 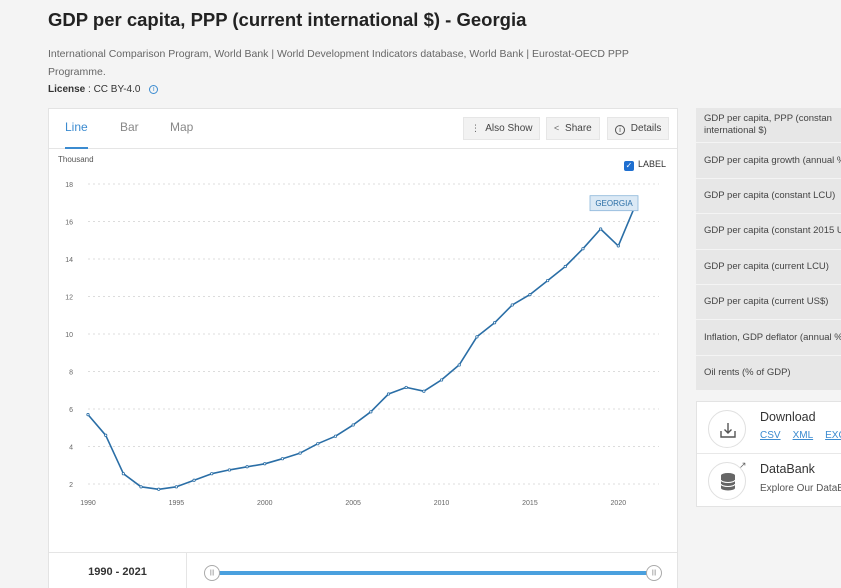 I want to click on indicator-item: GDP per capita growth (annual %), so click(x=768, y=161).